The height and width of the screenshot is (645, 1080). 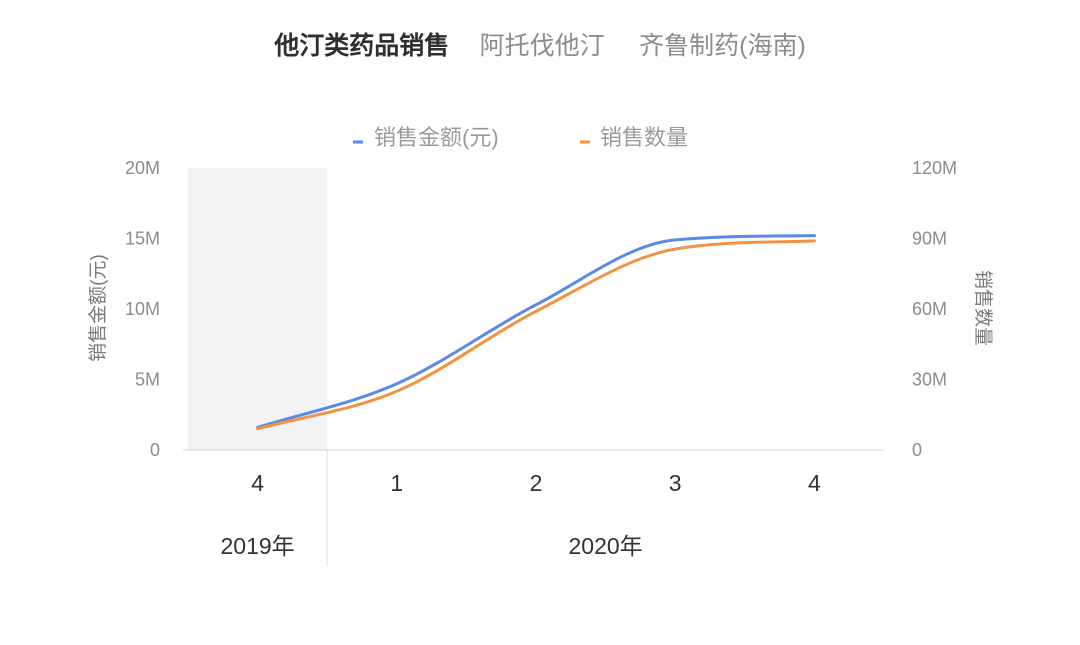 I want to click on y-axis-right-title: 销售数量, so click(x=983, y=308).